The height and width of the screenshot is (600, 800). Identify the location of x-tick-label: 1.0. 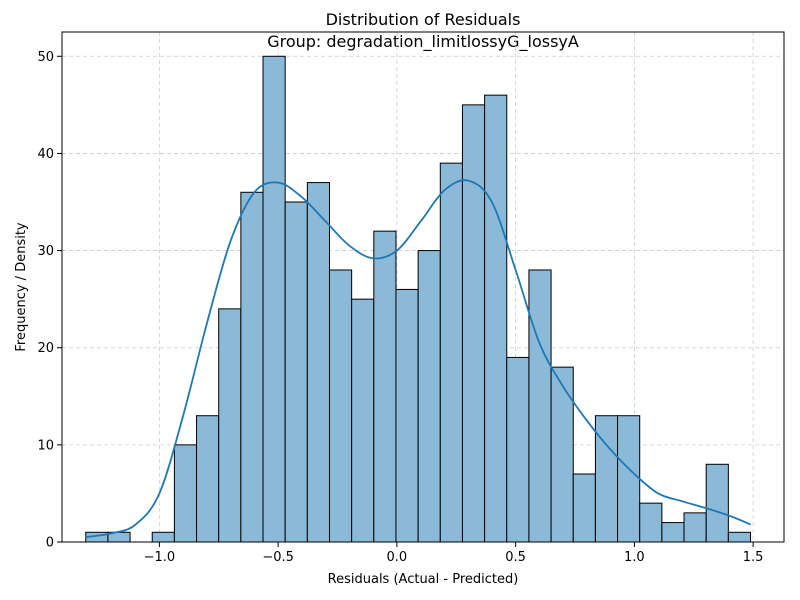
(634, 557).